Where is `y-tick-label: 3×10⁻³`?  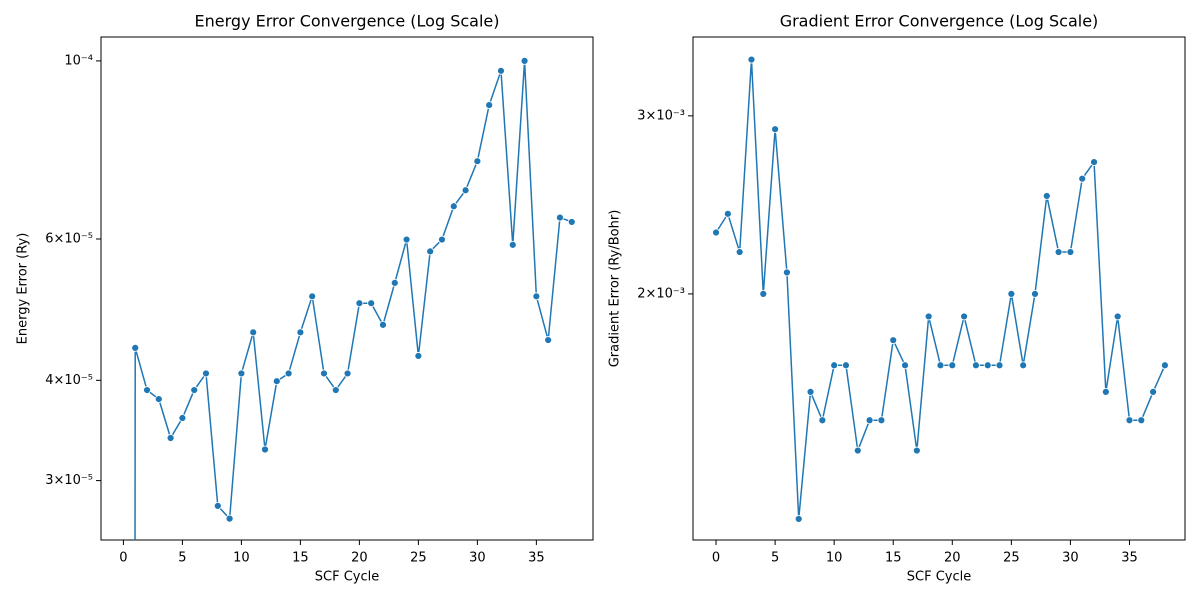 y-tick-label: 3×10⁻³ is located at coordinates (661, 115).